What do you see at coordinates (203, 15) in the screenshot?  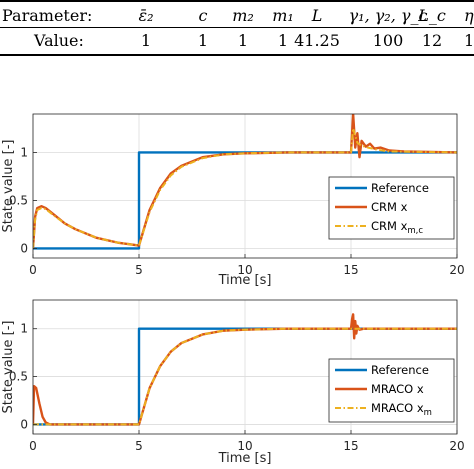 I see `table-header-c: c` at bounding box center [203, 15].